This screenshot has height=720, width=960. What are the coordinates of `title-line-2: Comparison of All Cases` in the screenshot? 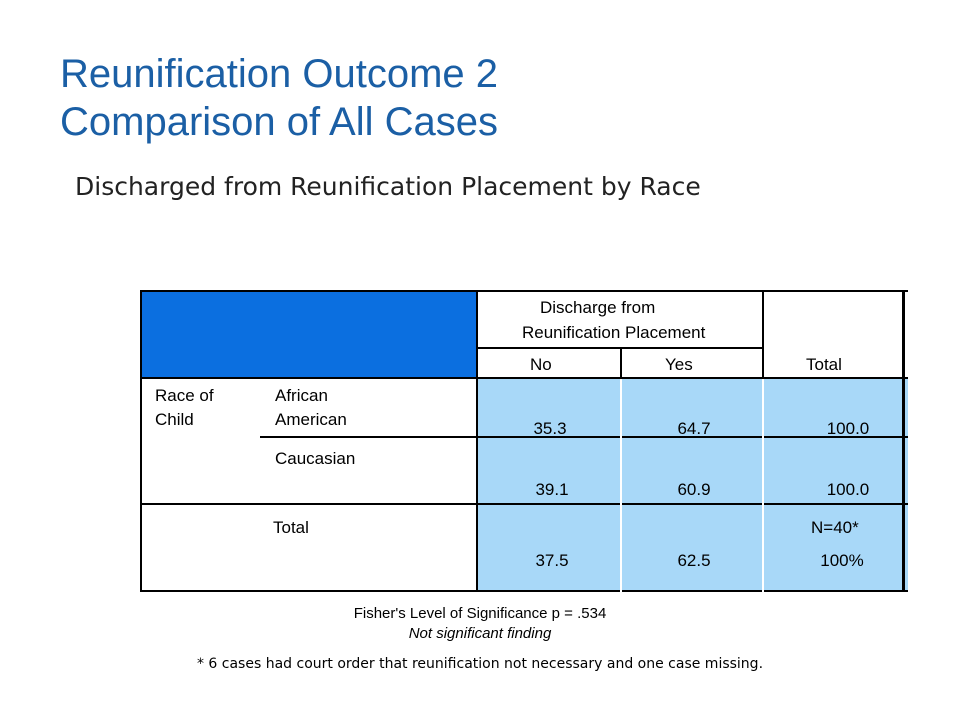 It's located at (279, 122).